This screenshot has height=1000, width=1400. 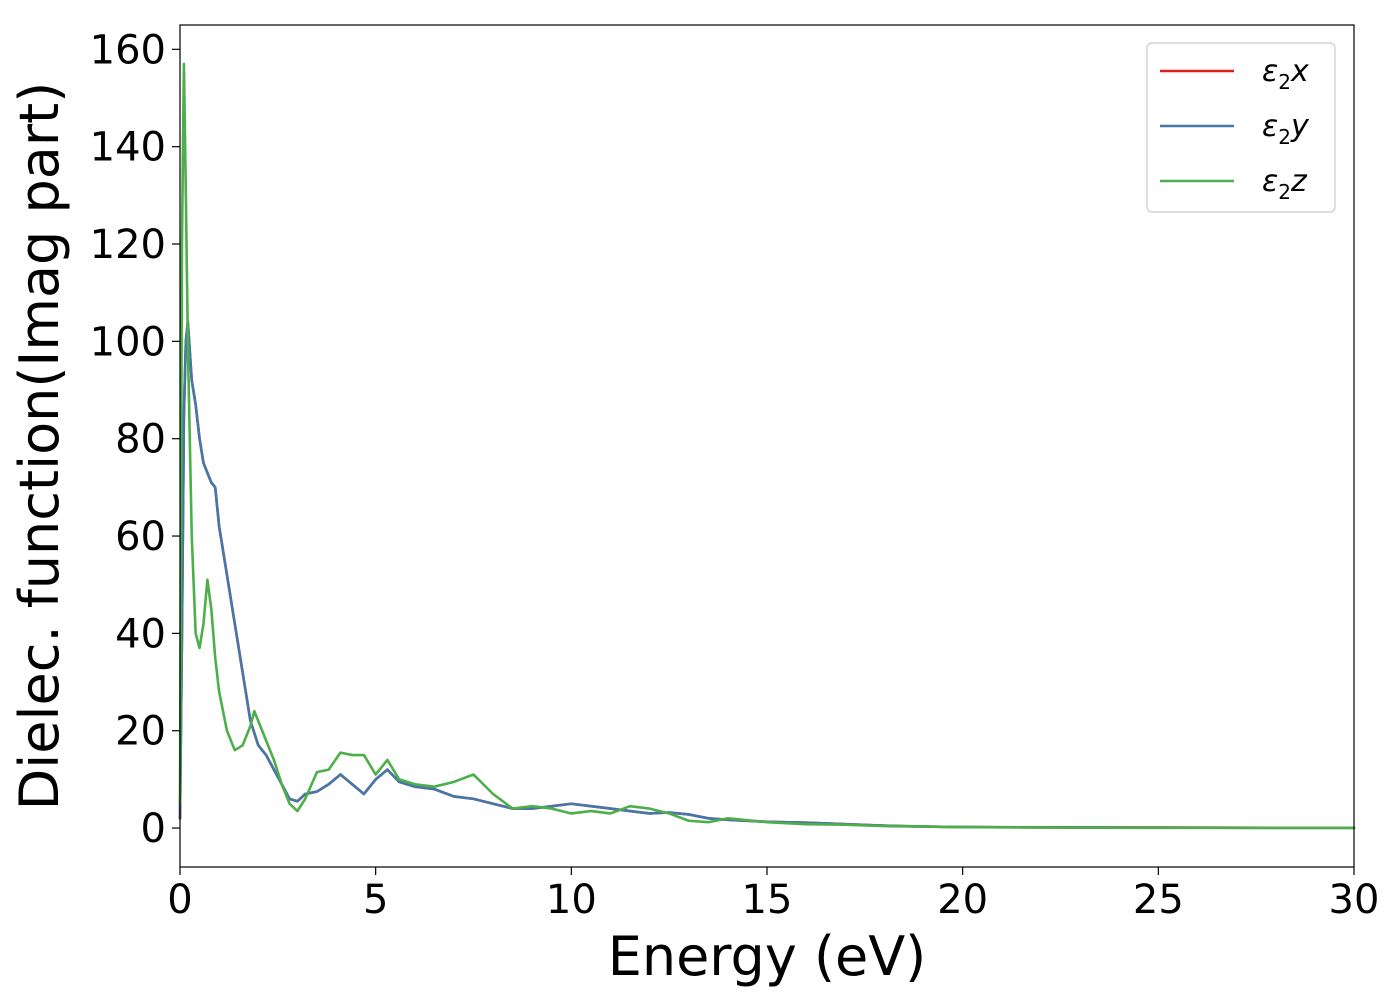 I want to click on y-tick-label: 140, so click(x=128, y=148).